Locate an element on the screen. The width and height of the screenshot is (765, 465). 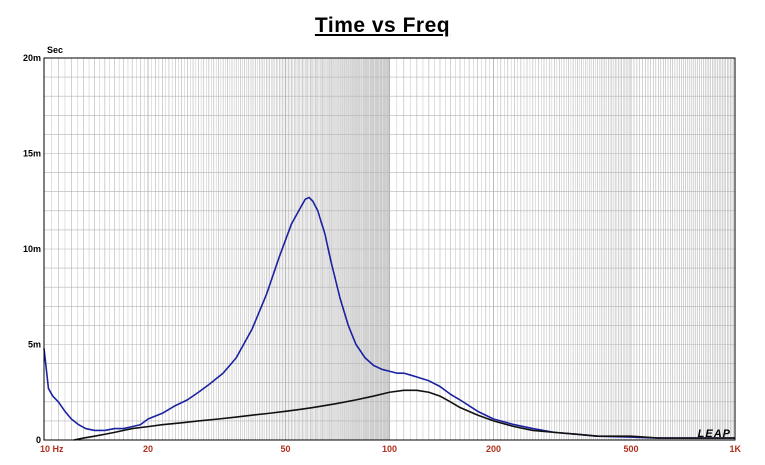
y-tick-label: 20m is located at coordinates (32, 58).